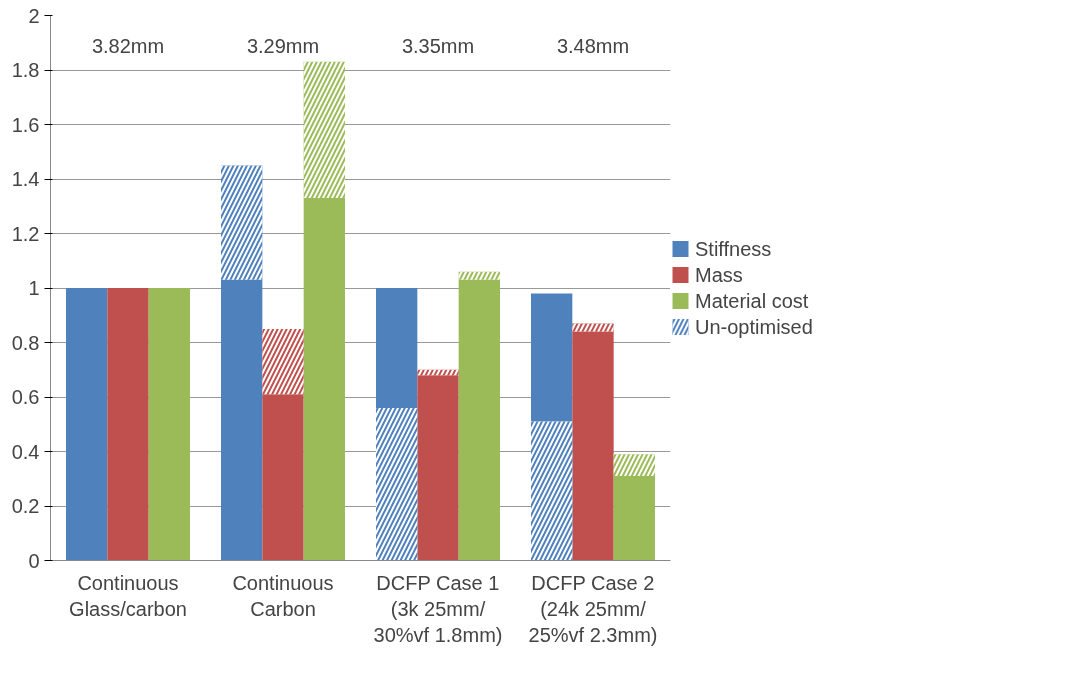  What do you see at coordinates (719, 274) in the screenshot?
I see `legend-label: Mass` at bounding box center [719, 274].